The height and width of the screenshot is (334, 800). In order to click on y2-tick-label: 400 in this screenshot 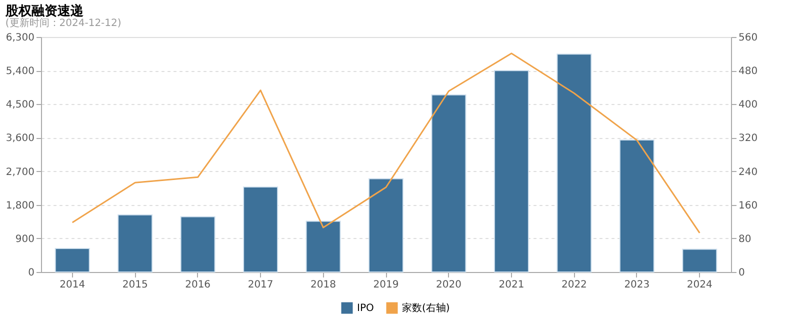, I will do `click(748, 105)`.